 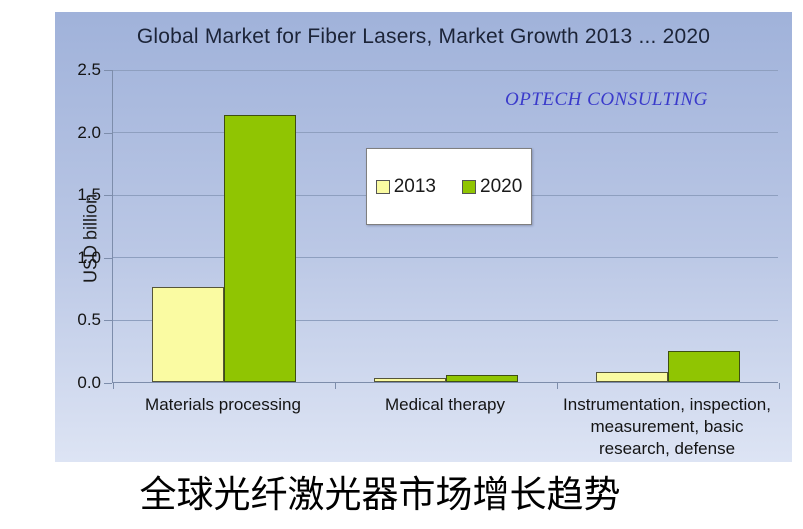 I want to click on bar-2013-medical-therapy, so click(x=410, y=380).